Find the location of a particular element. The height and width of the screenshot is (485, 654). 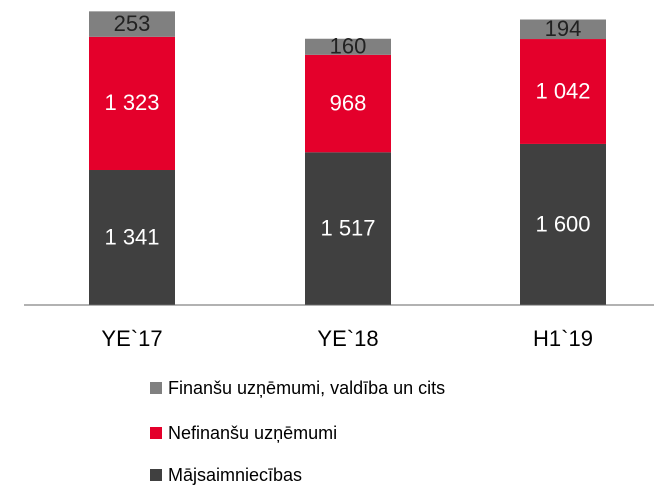

value-label: 1 323 is located at coordinates (131, 102).